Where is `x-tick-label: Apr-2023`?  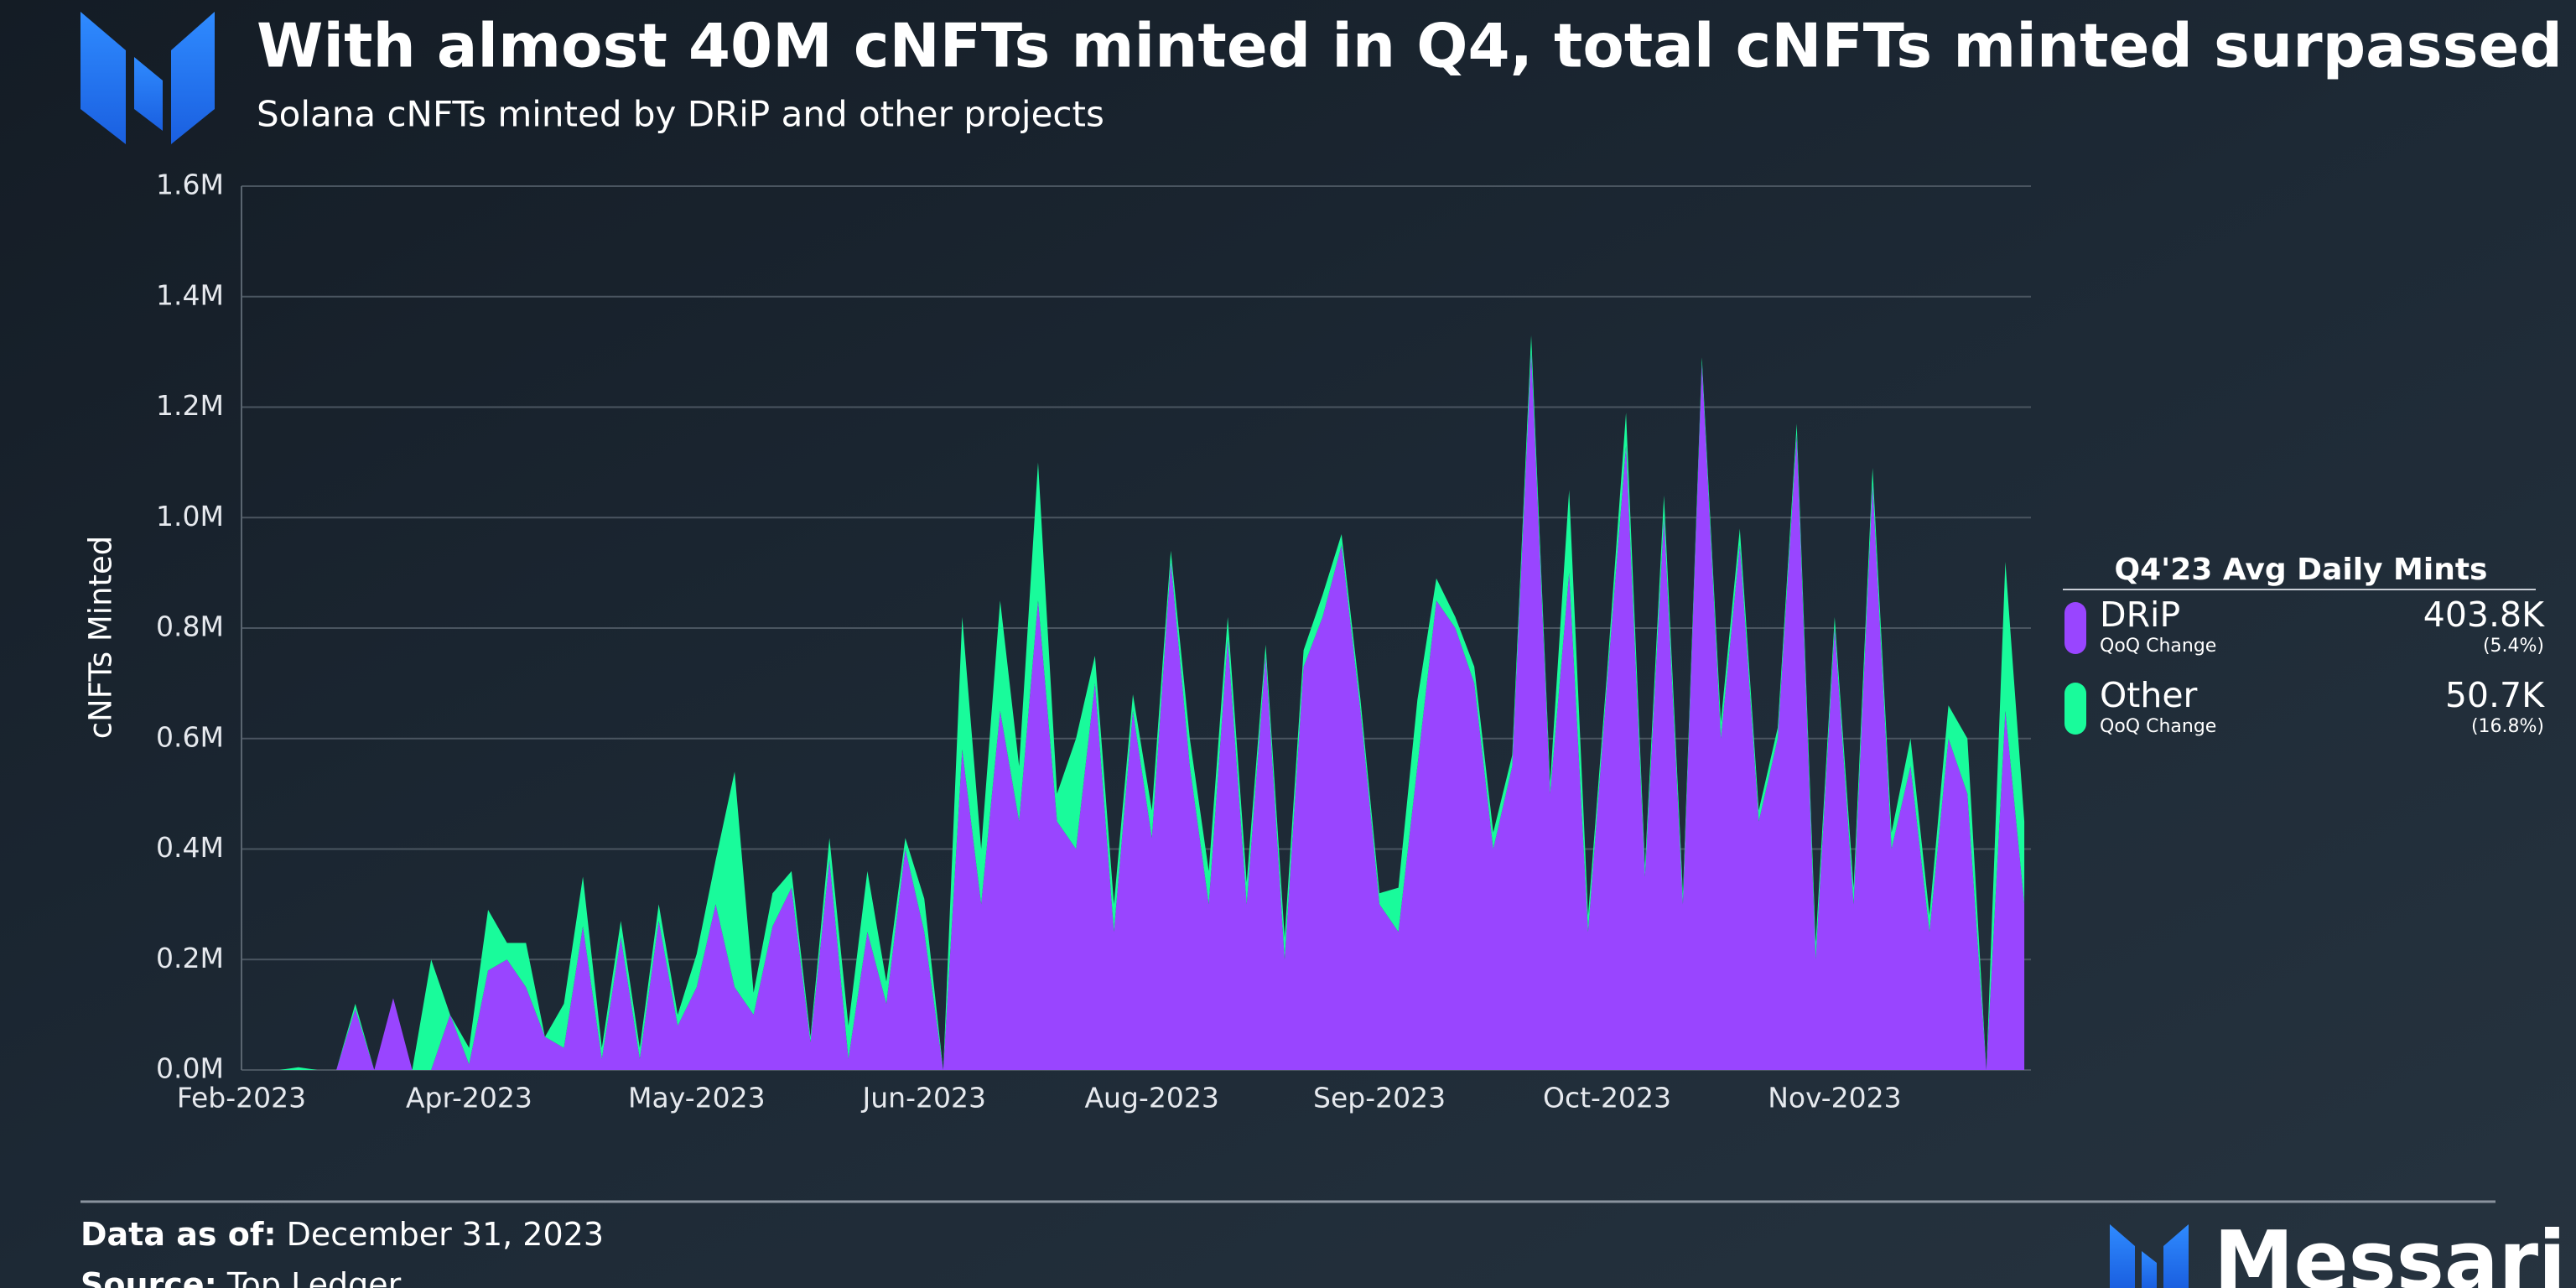
x-tick-label: Apr-2023 is located at coordinates (469, 1098).